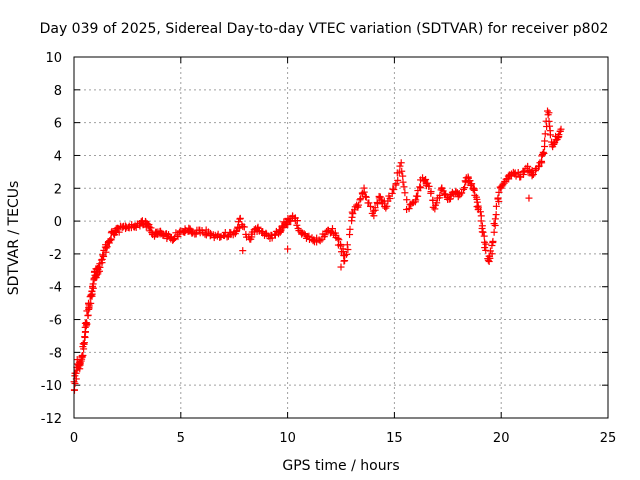 The image size is (640, 480). Describe the element at coordinates (53, 58) in the screenshot. I see `y-tick-label: 10` at that location.